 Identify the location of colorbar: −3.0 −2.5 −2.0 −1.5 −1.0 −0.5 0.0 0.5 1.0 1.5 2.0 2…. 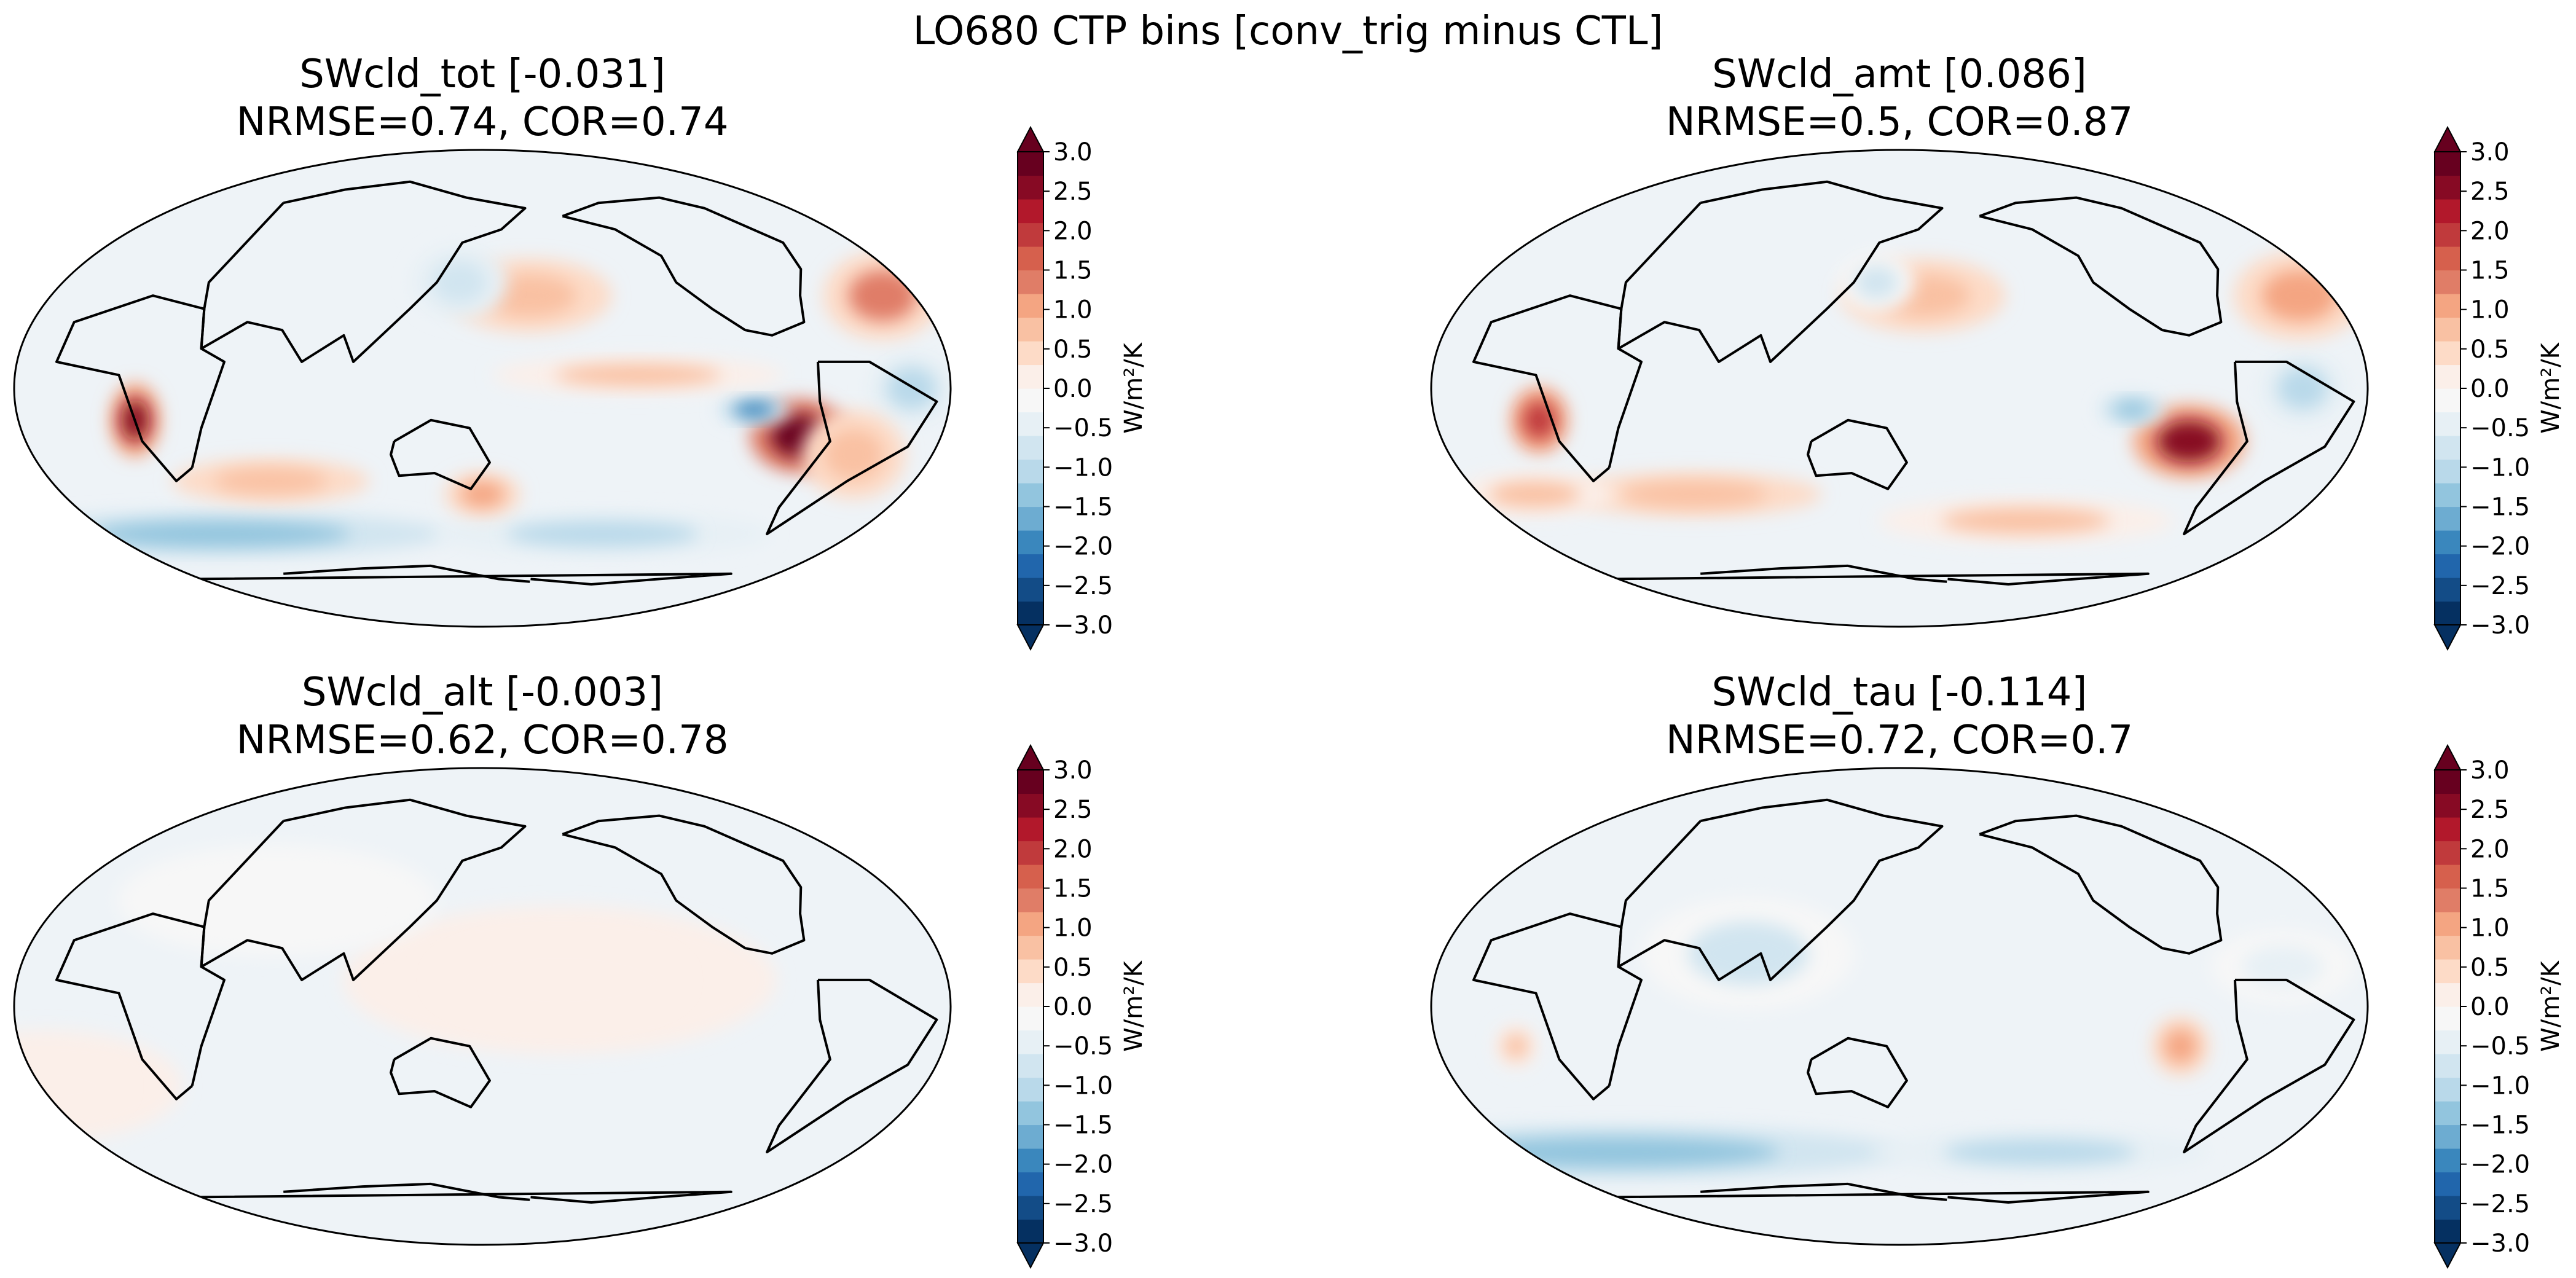
(1082, 388).